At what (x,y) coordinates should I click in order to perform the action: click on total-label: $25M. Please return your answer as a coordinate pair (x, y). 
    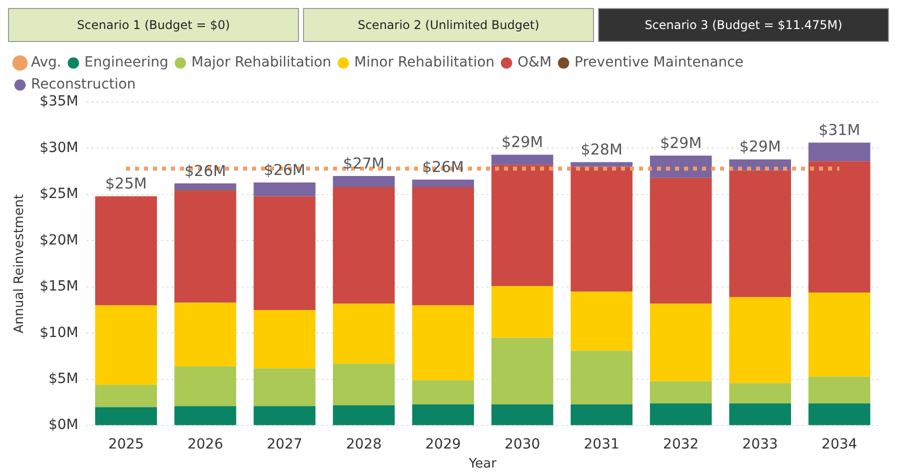
    Looking at the image, I should click on (126, 183).